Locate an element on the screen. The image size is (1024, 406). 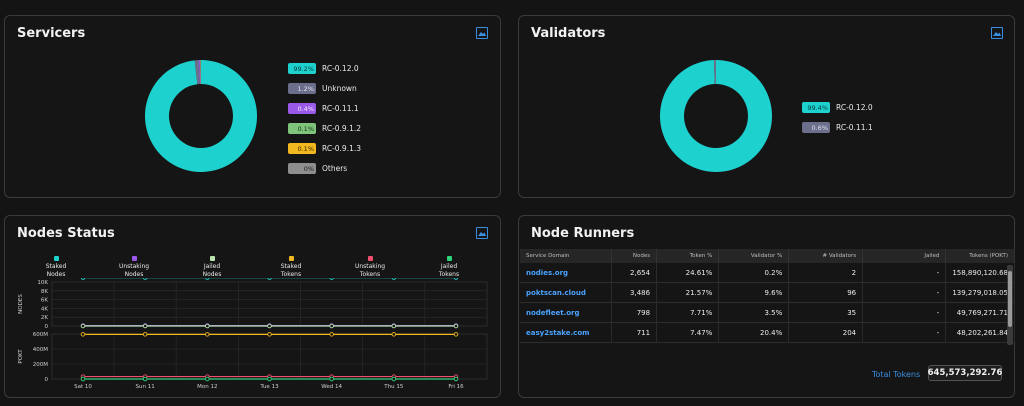
service-domain-link: nodies.org is located at coordinates (566, 273).